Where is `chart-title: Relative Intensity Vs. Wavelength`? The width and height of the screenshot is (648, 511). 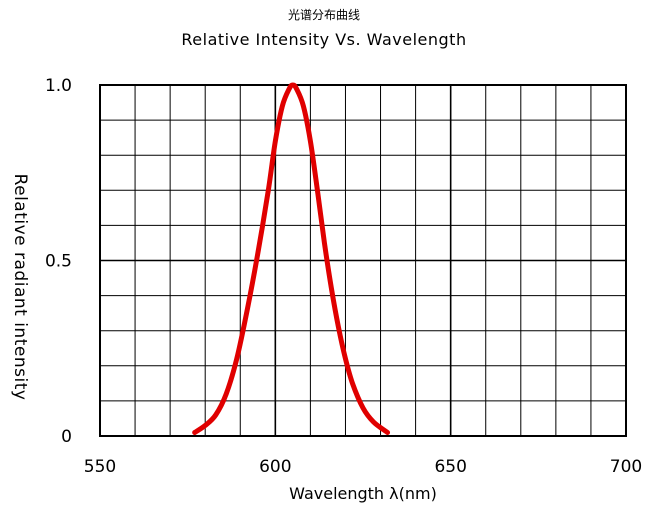
chart-title: Relative Intensity Vs. Wavelength is located at coordinates (324, 39).